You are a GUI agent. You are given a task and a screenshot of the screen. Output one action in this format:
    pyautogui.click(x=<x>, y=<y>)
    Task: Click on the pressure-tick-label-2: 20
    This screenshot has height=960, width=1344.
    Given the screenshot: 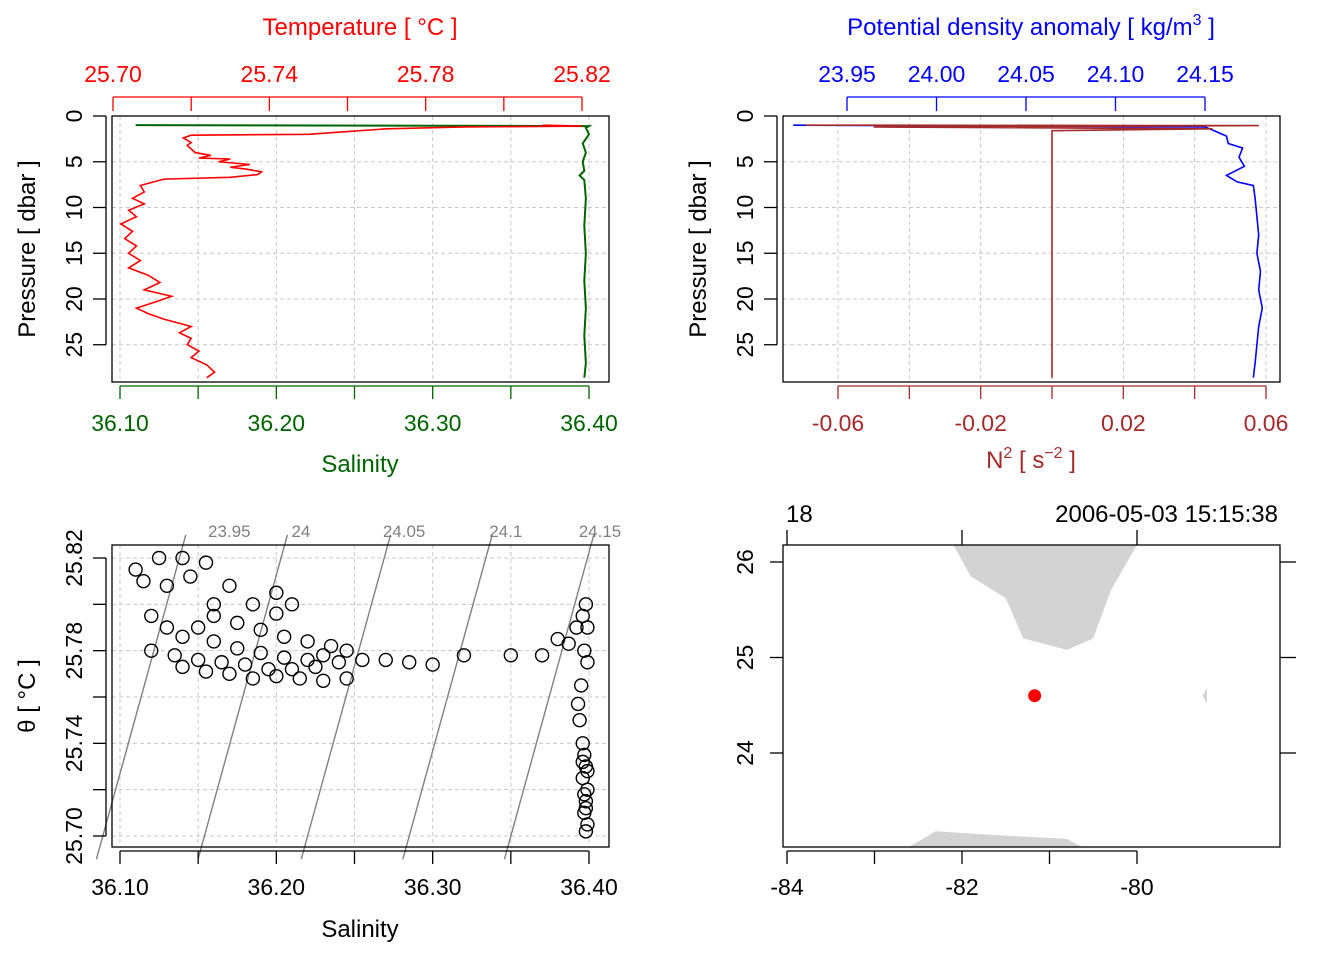 What is the action you would take?
    pyautogui.click(x=745, y=299)
    